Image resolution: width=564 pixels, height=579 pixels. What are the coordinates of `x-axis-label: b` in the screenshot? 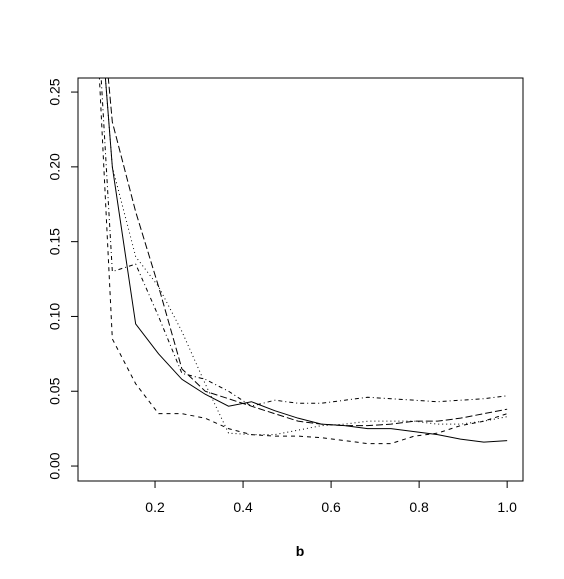 It's located at (300, 551).